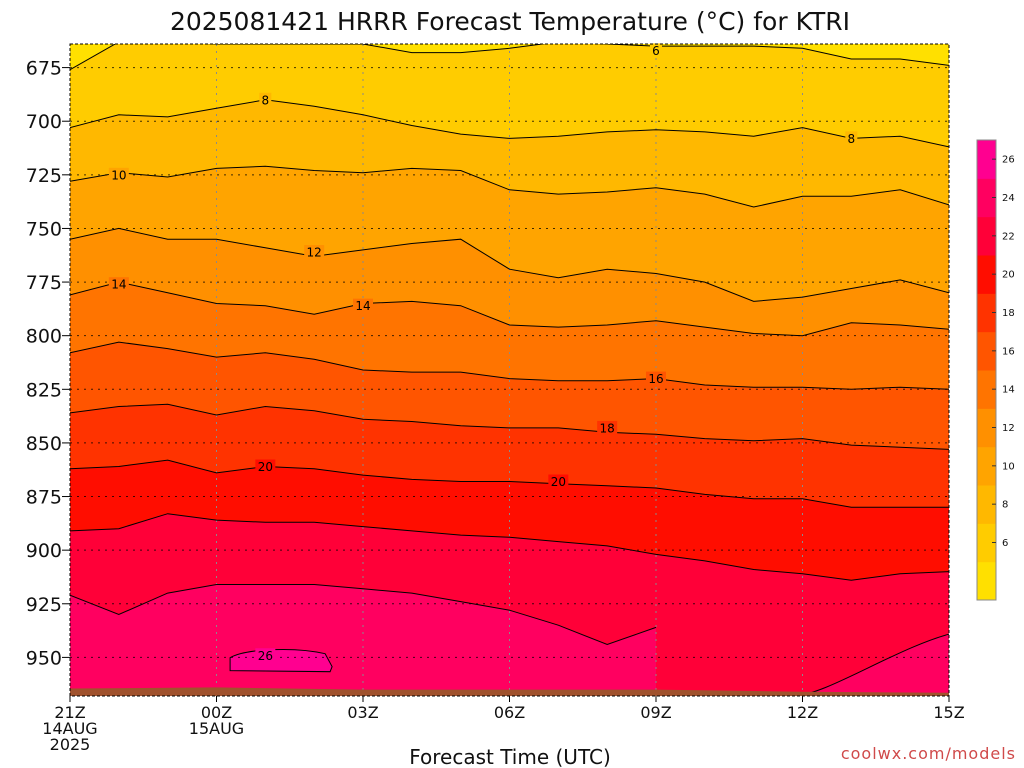  I want to click on contour-label-26: 26, so click(265, 656).